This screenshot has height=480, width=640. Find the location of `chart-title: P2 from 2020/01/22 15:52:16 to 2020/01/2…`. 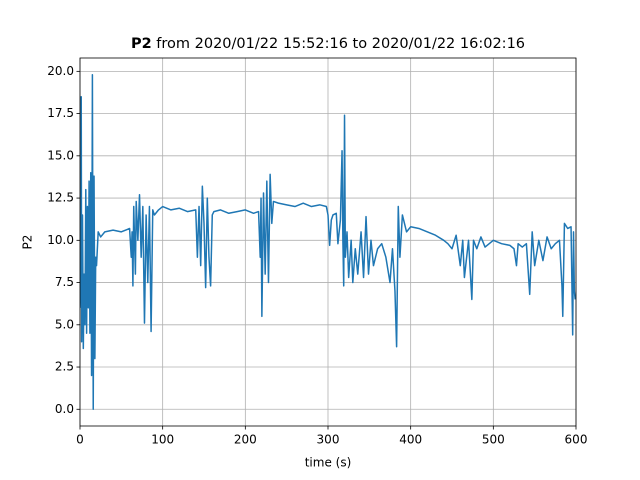

chart-title: P2 from 2020/01/22 15:52:16 to 2020/01/2… is located at coordinates (328, 44).